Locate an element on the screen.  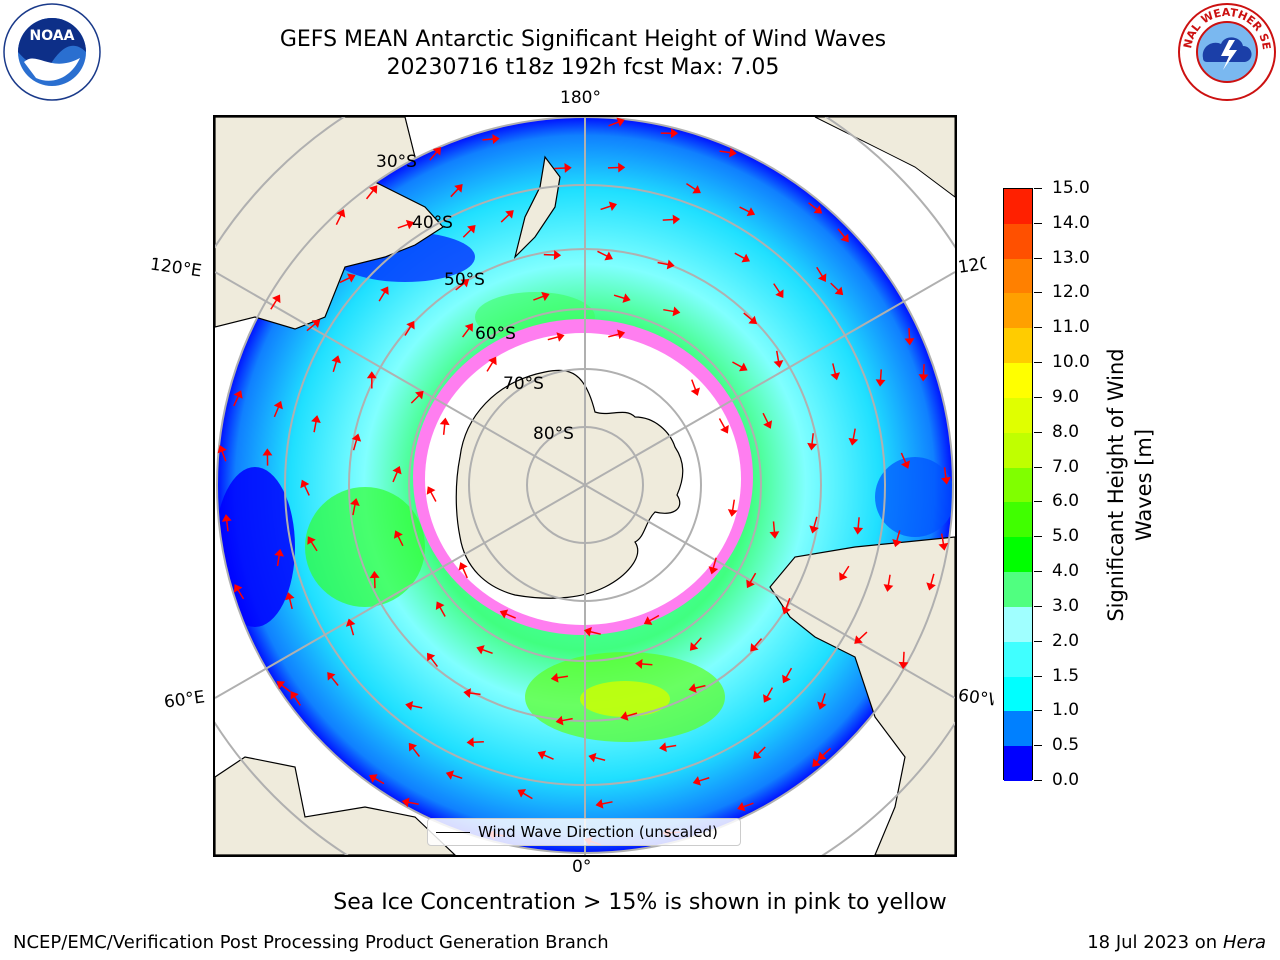
colorbar-tick-label: 12.0 is located at coordinates (1071, 292).